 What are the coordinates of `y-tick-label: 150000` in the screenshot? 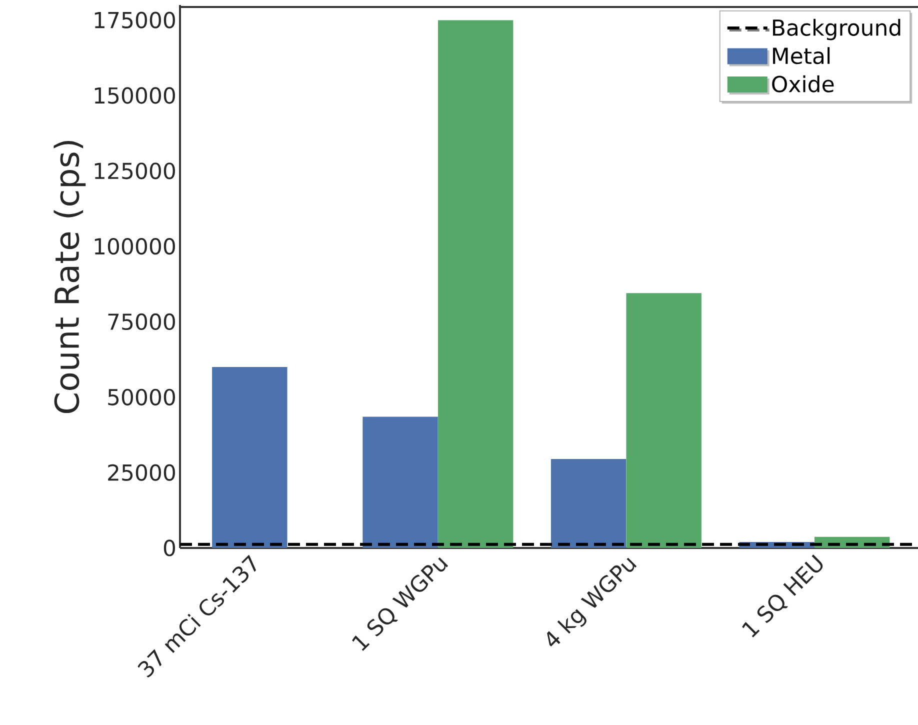 It's located at (134, 95).